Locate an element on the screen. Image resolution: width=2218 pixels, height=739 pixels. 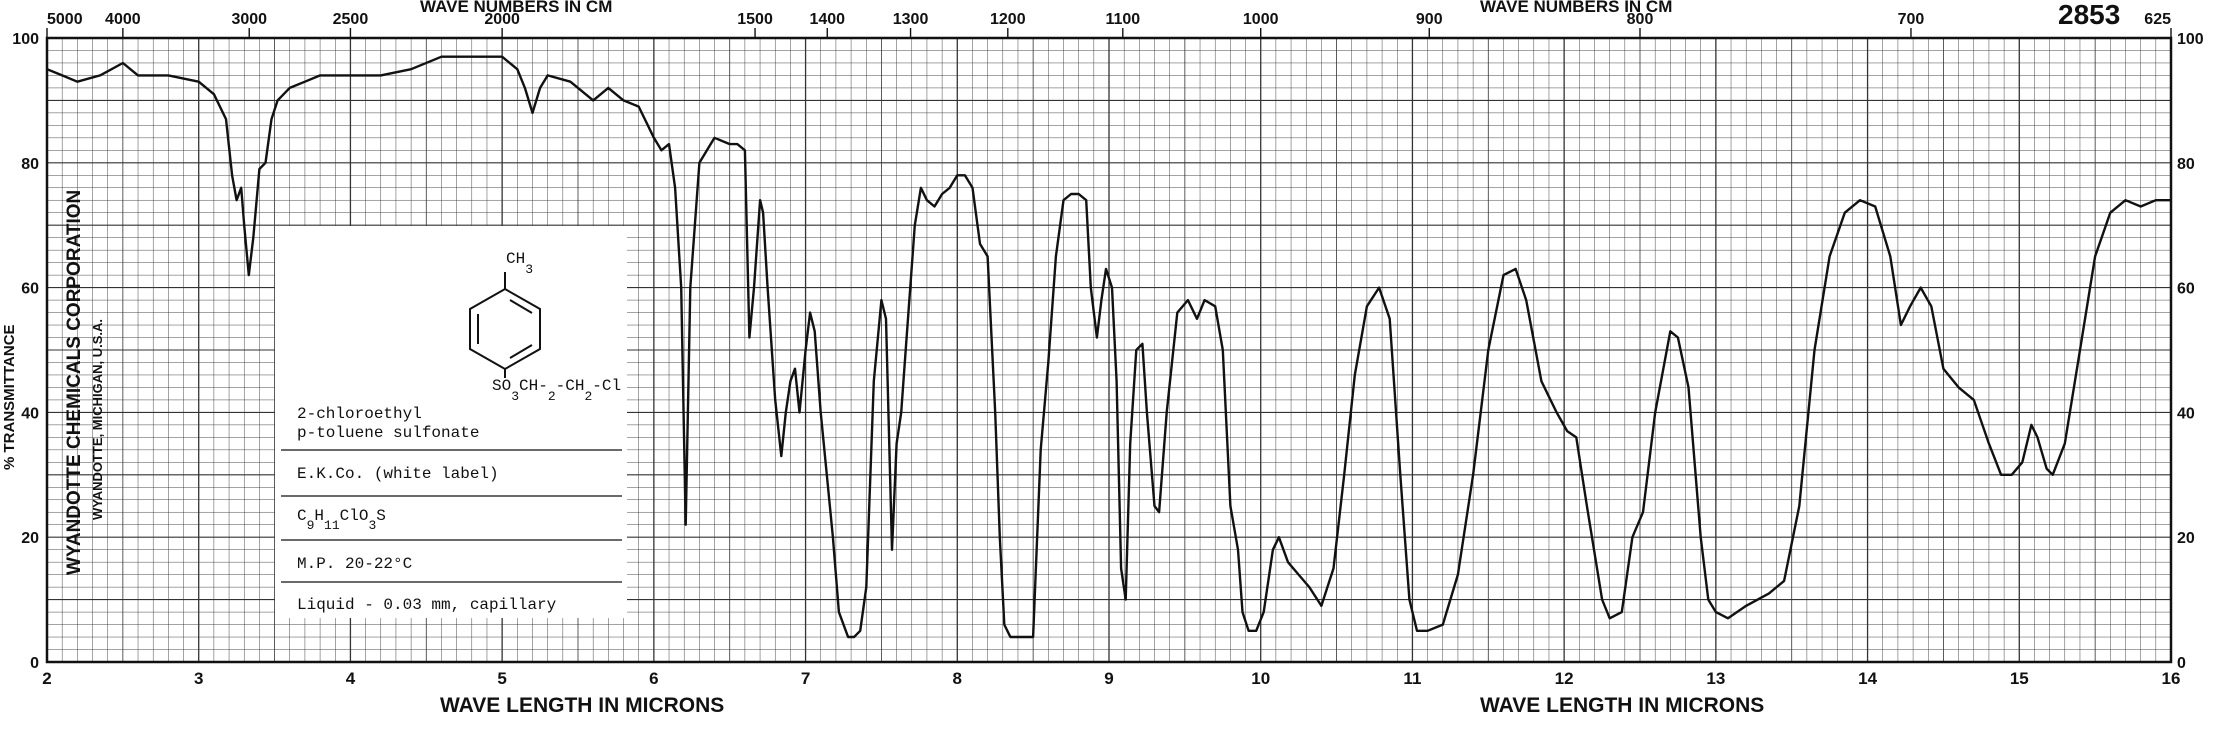
x-tick-label: 7 is located at coordinates (805, 678).